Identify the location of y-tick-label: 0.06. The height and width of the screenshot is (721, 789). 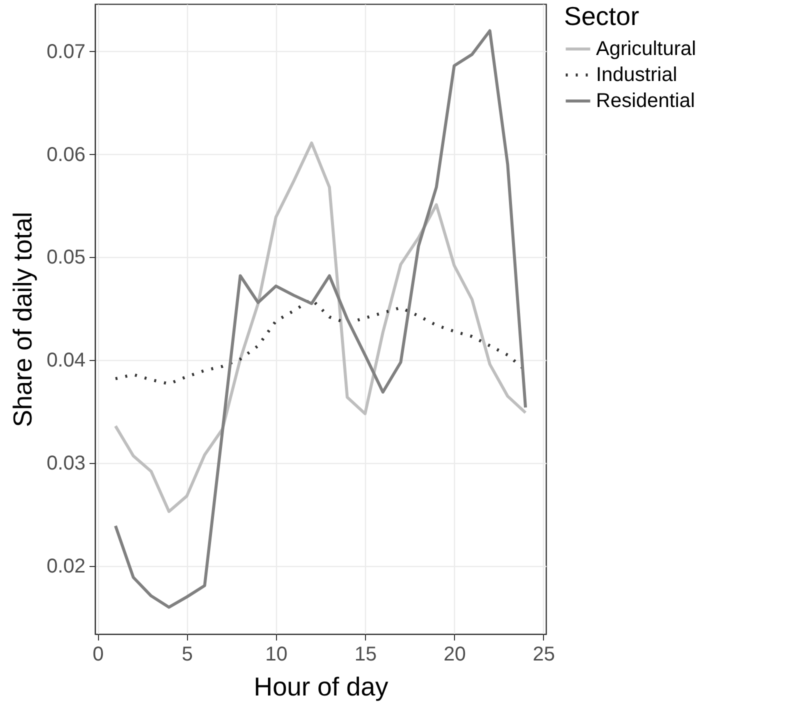
(66, 155).